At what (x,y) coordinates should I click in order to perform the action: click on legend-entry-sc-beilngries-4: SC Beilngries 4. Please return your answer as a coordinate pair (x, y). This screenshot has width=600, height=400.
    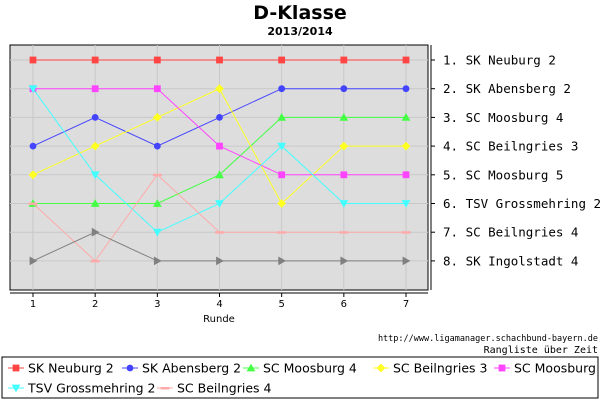
    Looking at the image, I should click on (214, 388).